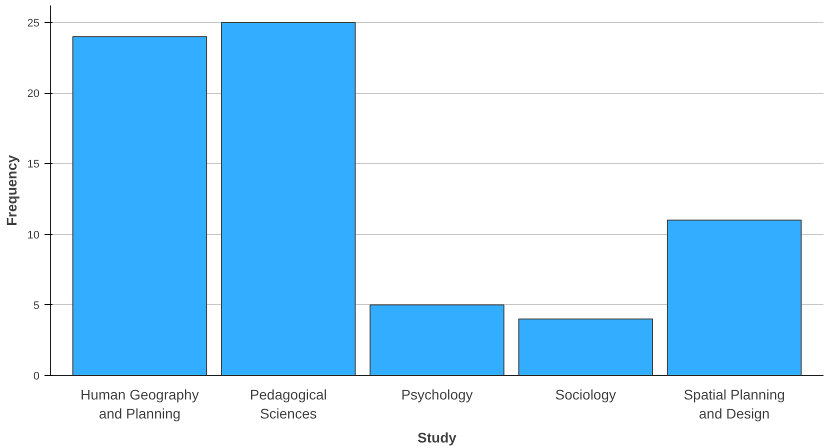  Describe the element at coordinates (585, 394) in the screenshot. I see `x-tick-label: Sociology` at that location.